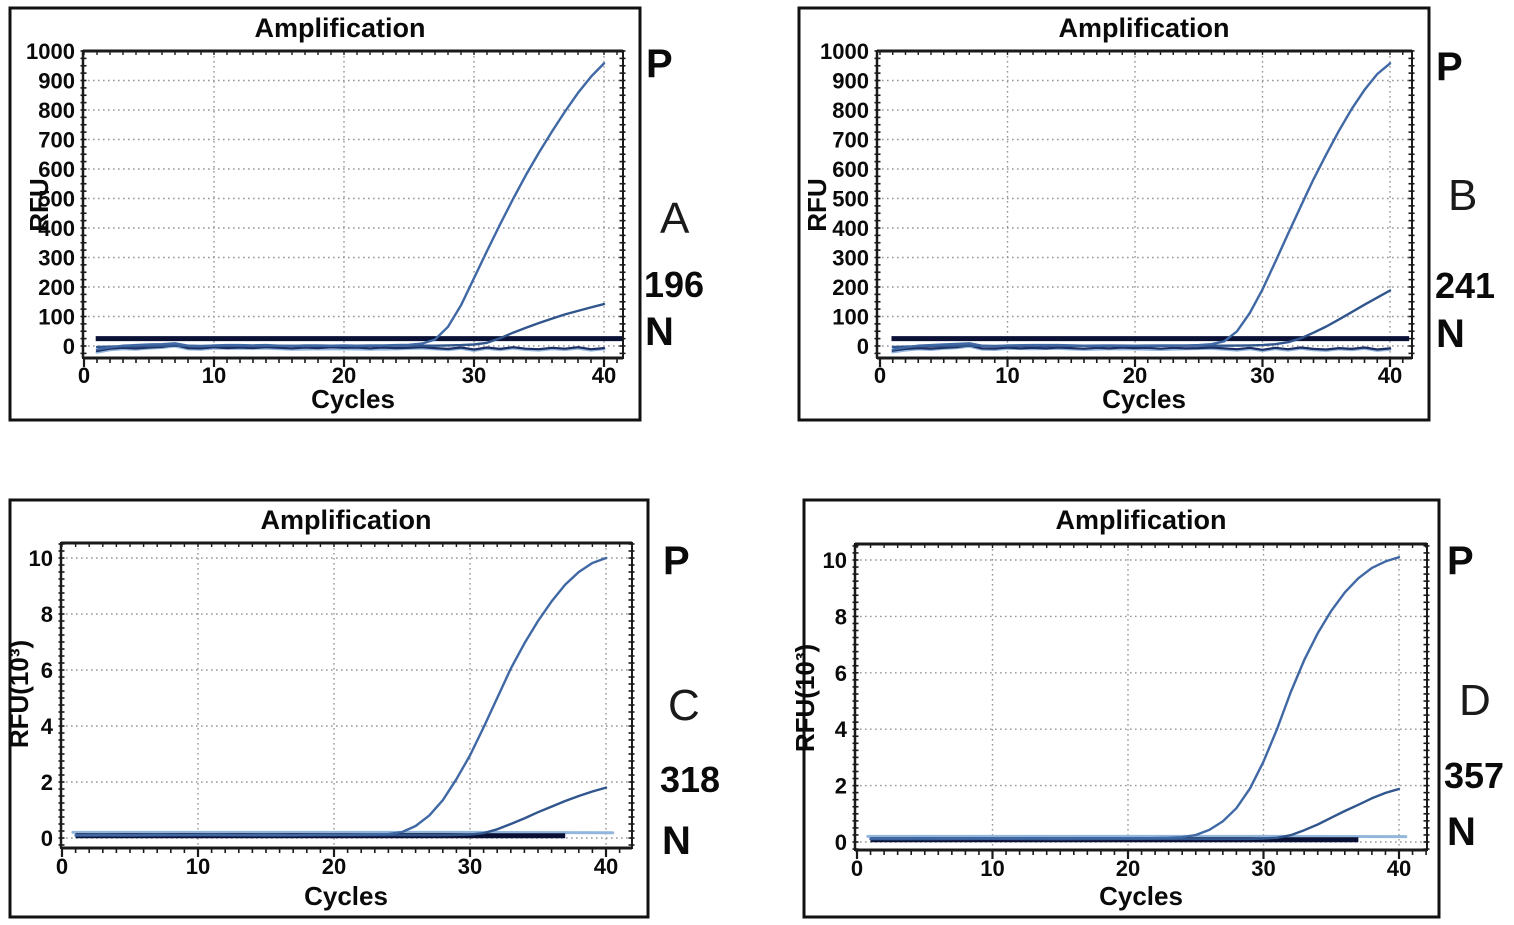 The height and width of the screenshot is (925, 1514). What do you see at coordinates (1474, 775) in the screenshot?
I see `panel-d-sample-id-label: 357` at bounding box center [1474, 775].